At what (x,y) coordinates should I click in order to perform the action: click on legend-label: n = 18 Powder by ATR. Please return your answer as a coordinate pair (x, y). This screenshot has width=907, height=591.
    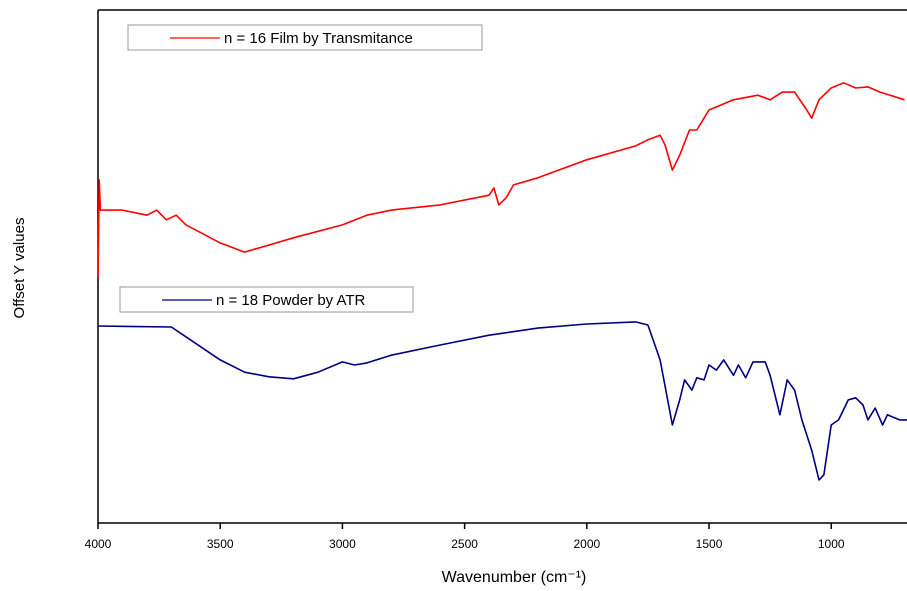
    Looking at the image, I should click on (291, 300).